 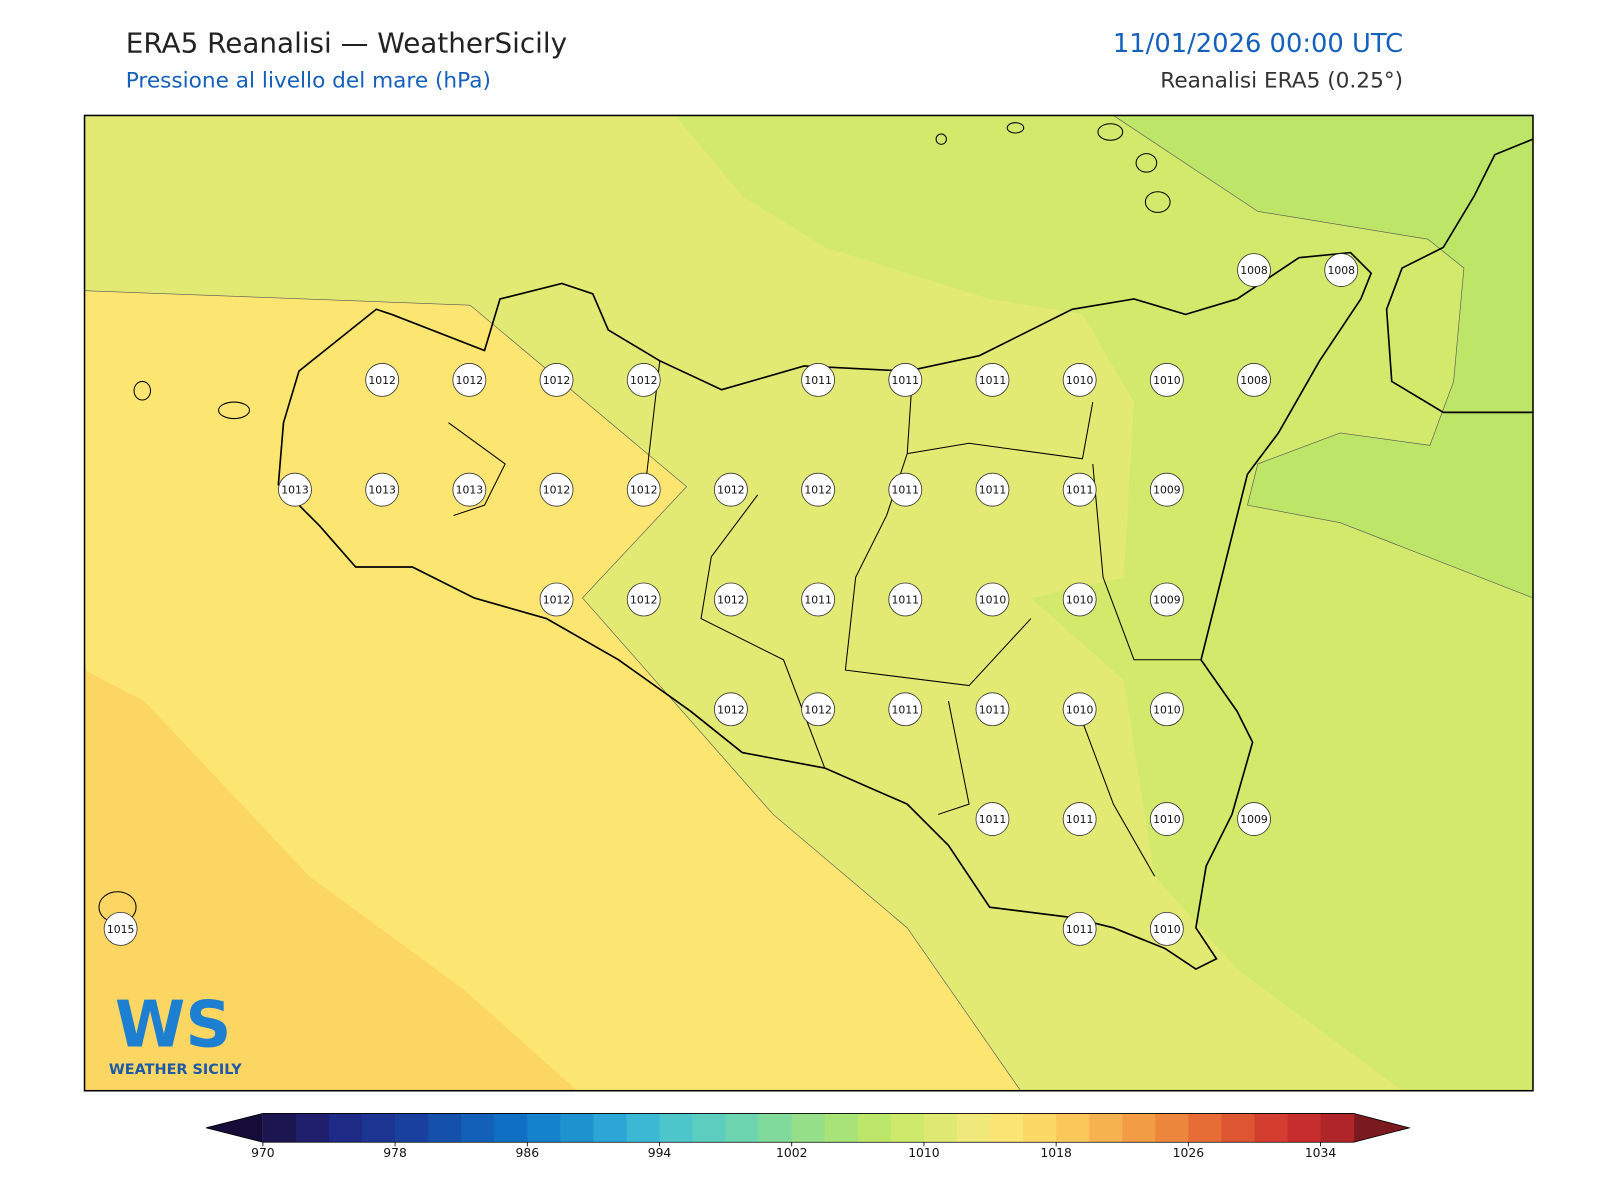 I want to click on subtitle: Pressione al livello del mare (hPa), so click(x=308, y=80).